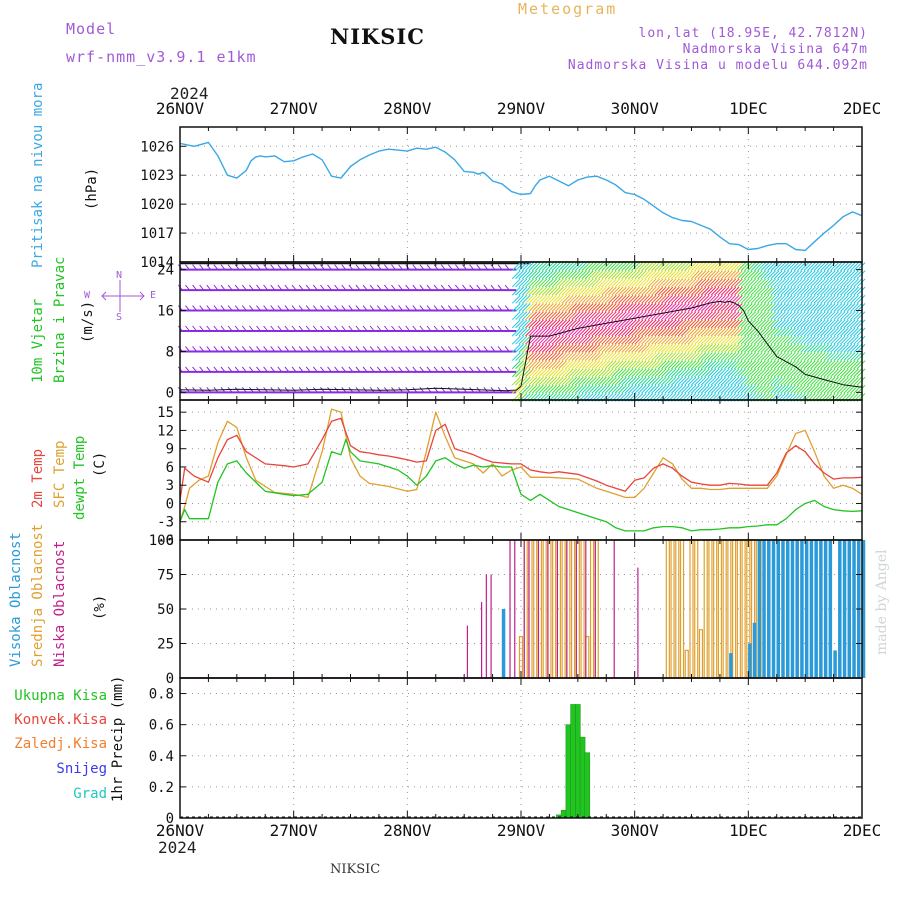  What do you see at coordinates (535, 609) in the screenshot?
I see `cloud-mid-bar` at bounding box center [535, 609].